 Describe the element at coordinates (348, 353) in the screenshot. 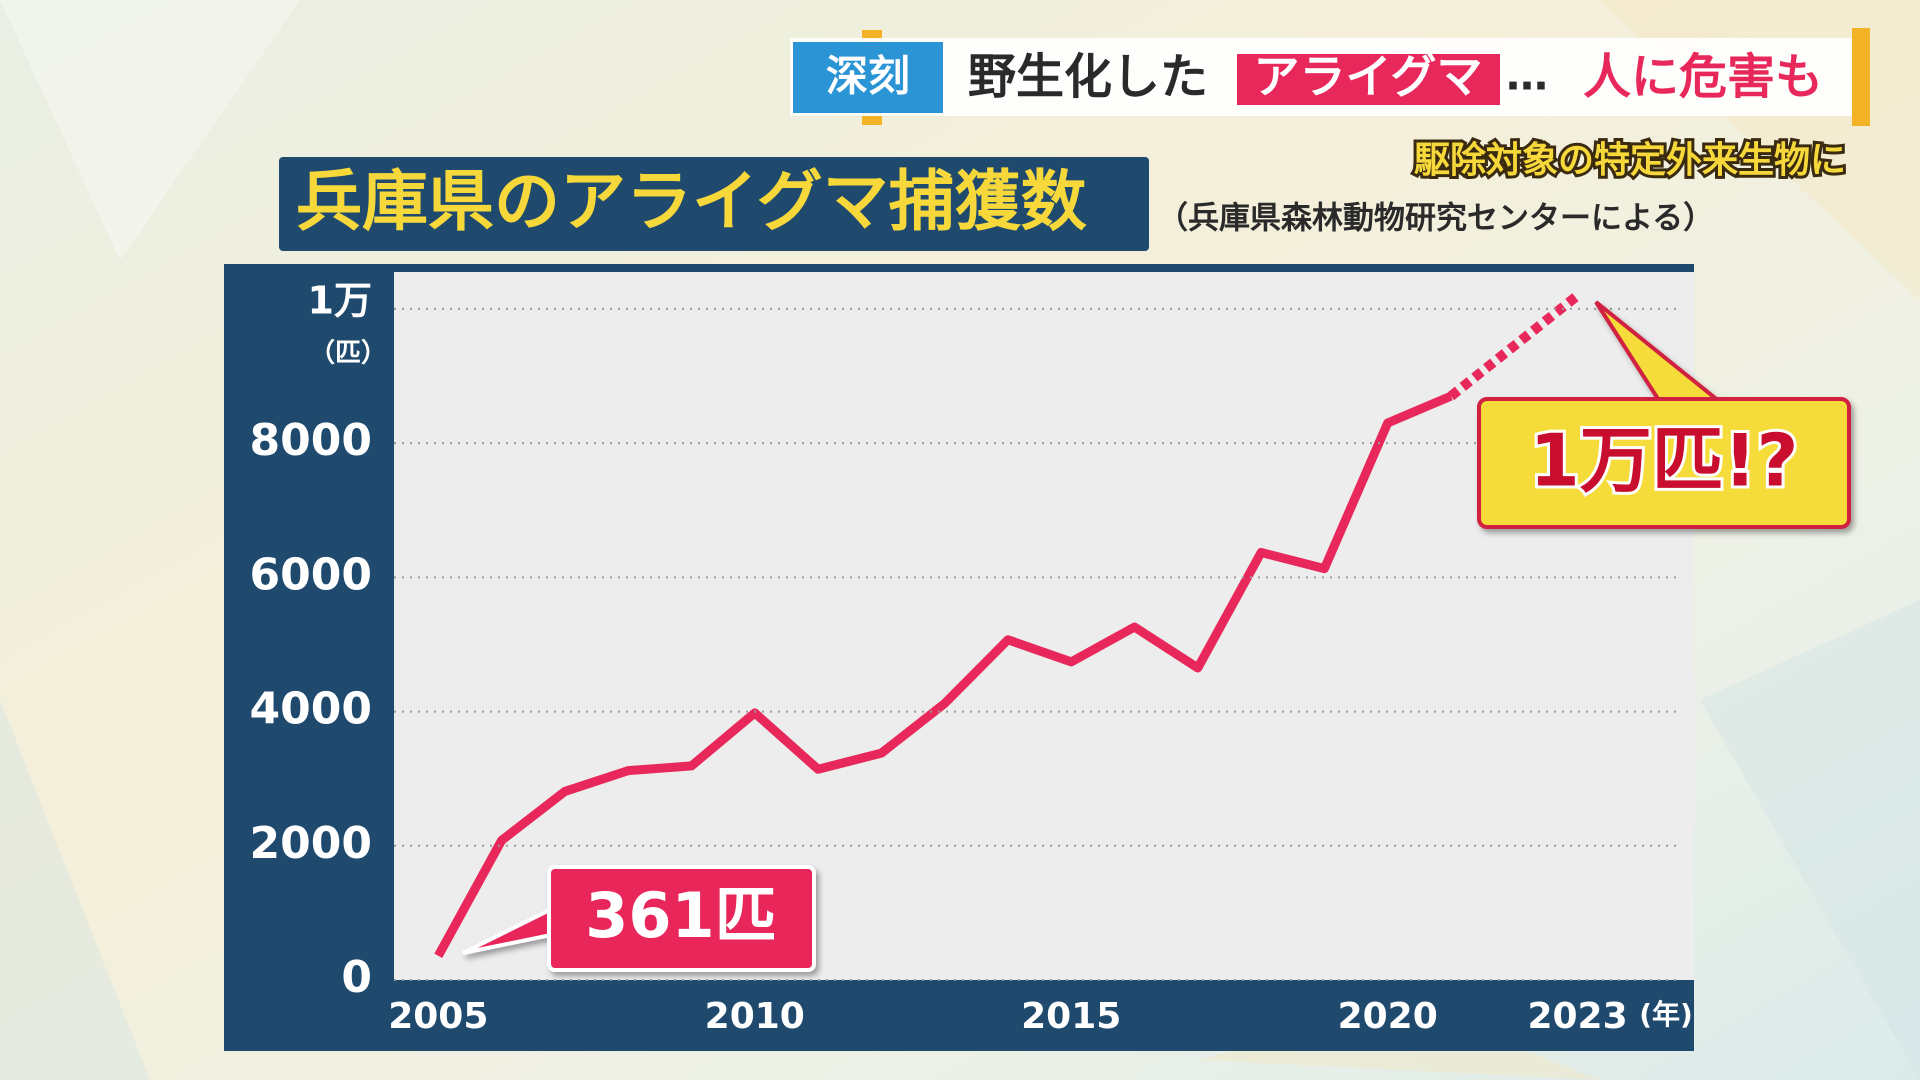

I see `y-unit: （匹）` at that location.